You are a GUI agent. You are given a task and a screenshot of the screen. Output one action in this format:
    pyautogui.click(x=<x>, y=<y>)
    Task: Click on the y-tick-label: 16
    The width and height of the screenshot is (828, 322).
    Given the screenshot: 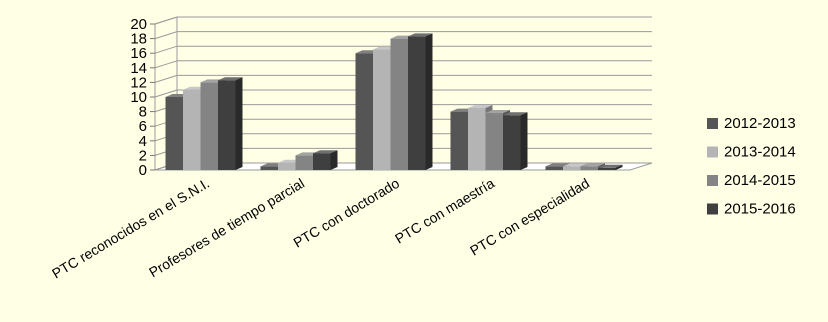 What is the action you would take?
    pyautogui.click(x=138, y=53)
    